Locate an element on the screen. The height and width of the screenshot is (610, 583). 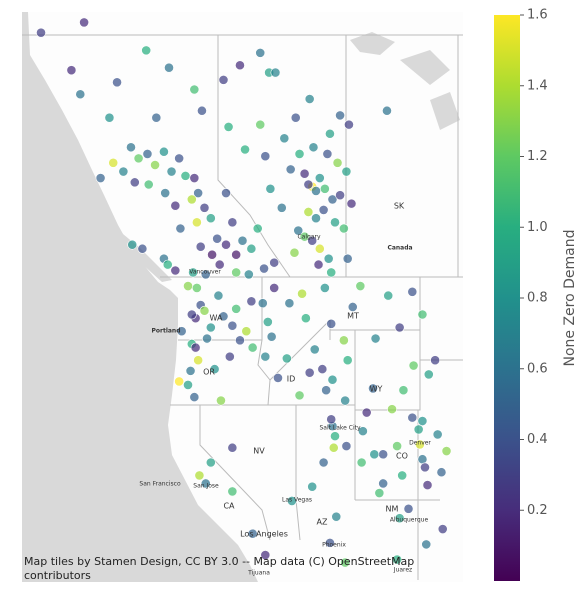
map-label: Albuquerque is located at coordinates (409, 520).